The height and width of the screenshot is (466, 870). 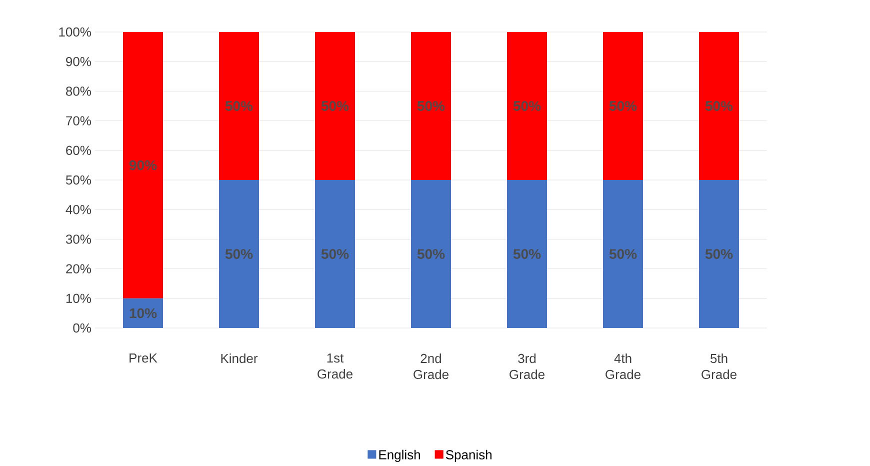 I want to click on legend-label: Spanish, so click(x=469, y=456).